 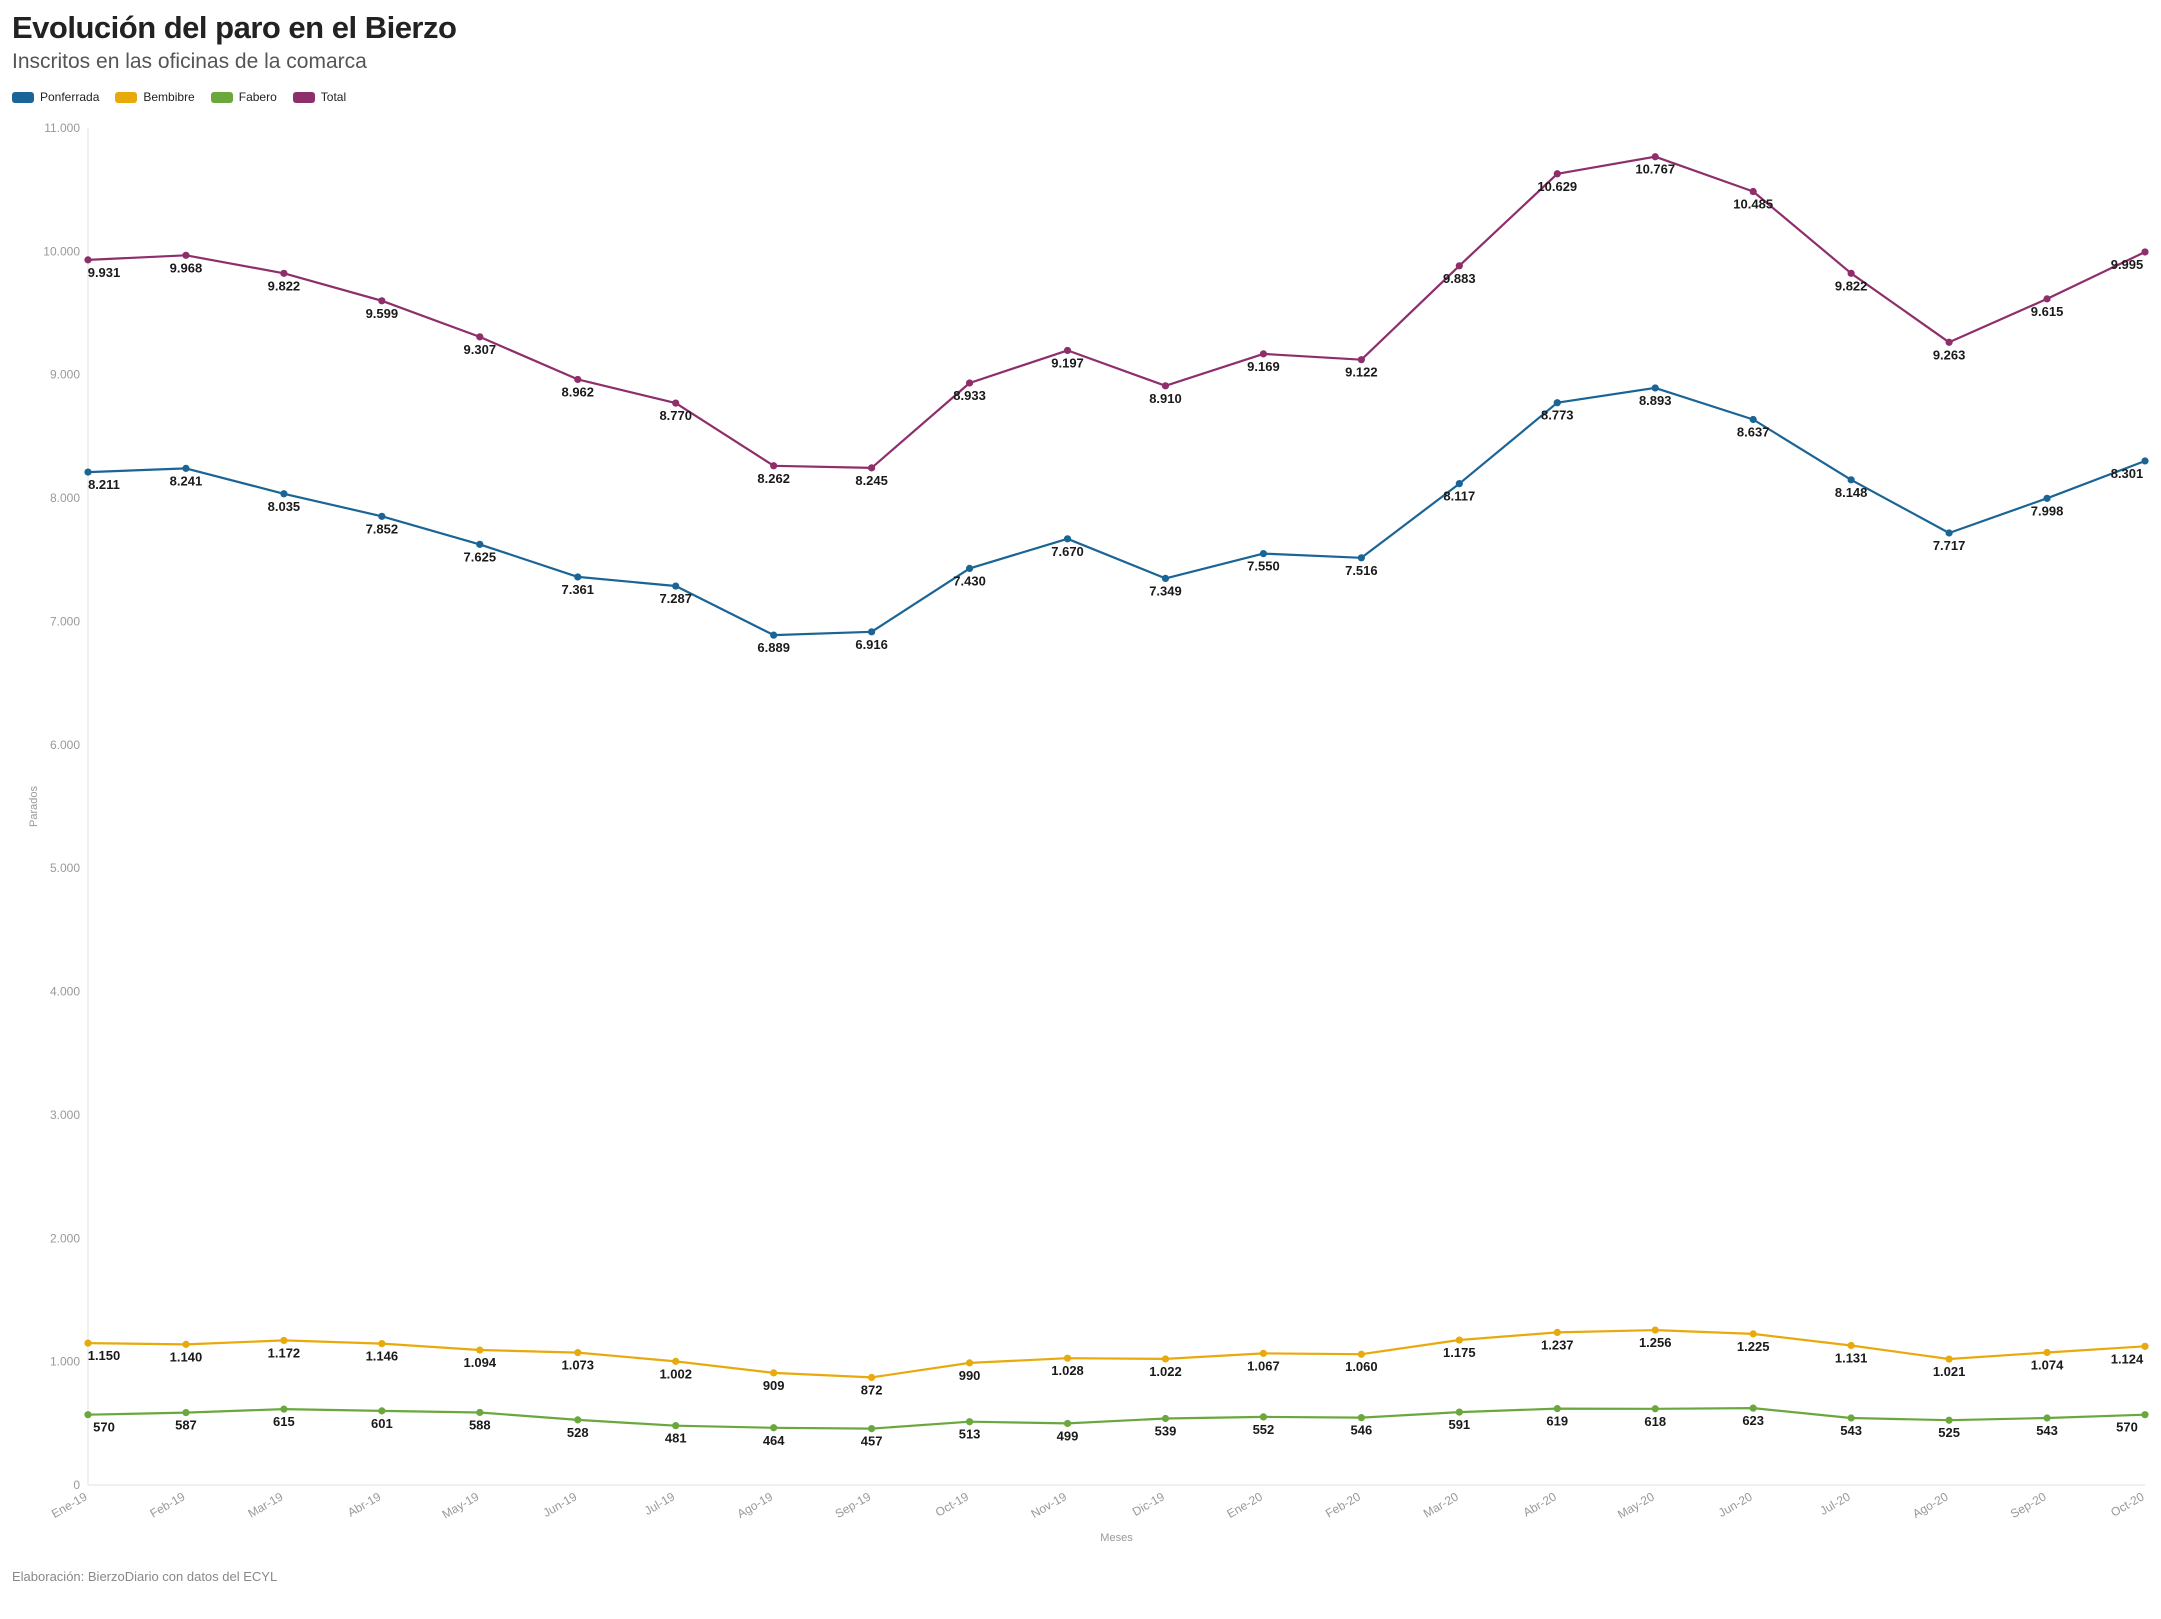 I want to click on y-axis-title: Parados, so click(x=34, y=806).